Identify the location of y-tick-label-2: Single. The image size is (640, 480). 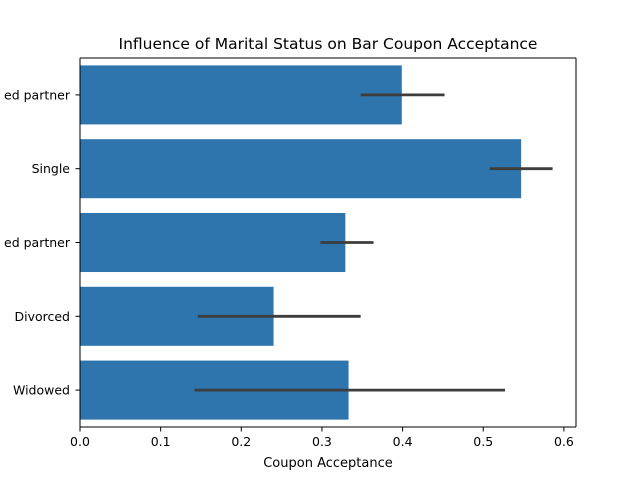
(51, 168).